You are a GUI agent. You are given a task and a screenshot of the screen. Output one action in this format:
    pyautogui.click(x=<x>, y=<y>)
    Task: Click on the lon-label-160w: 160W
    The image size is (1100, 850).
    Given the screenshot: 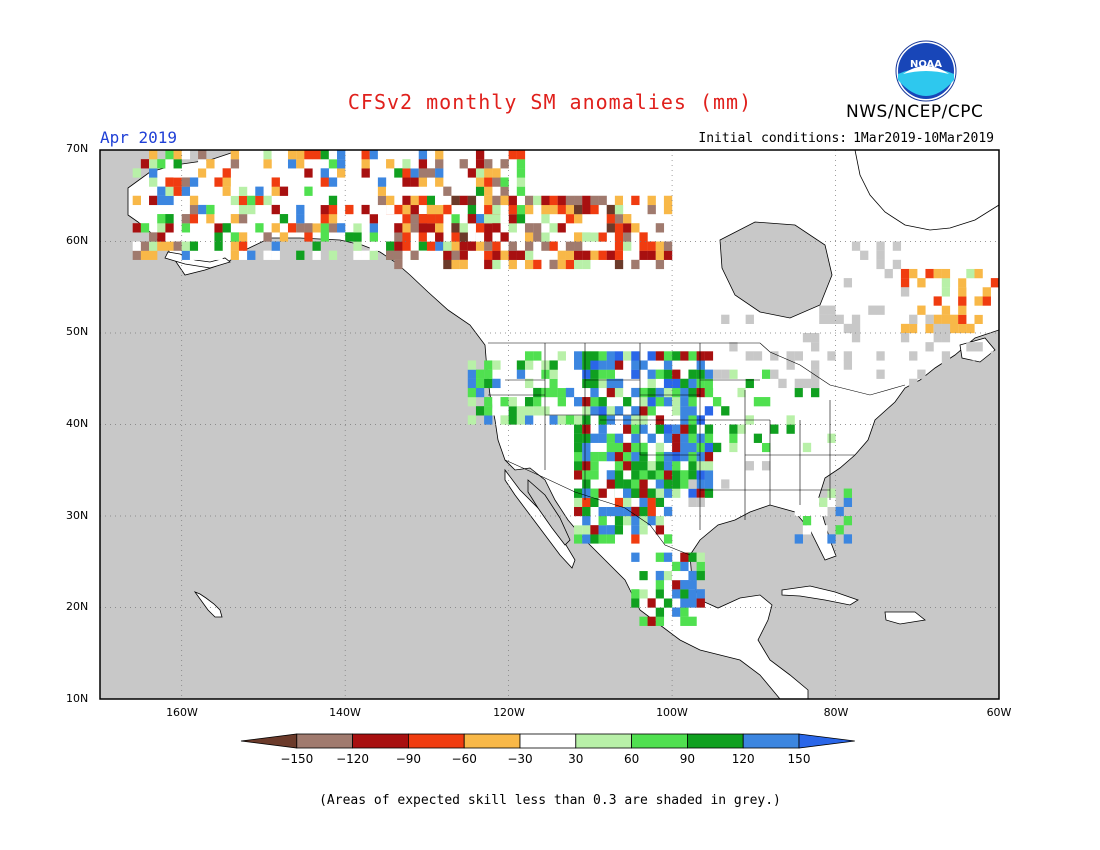 What is the action you would take?
    pyautogui.click(x=182, y=712)
    